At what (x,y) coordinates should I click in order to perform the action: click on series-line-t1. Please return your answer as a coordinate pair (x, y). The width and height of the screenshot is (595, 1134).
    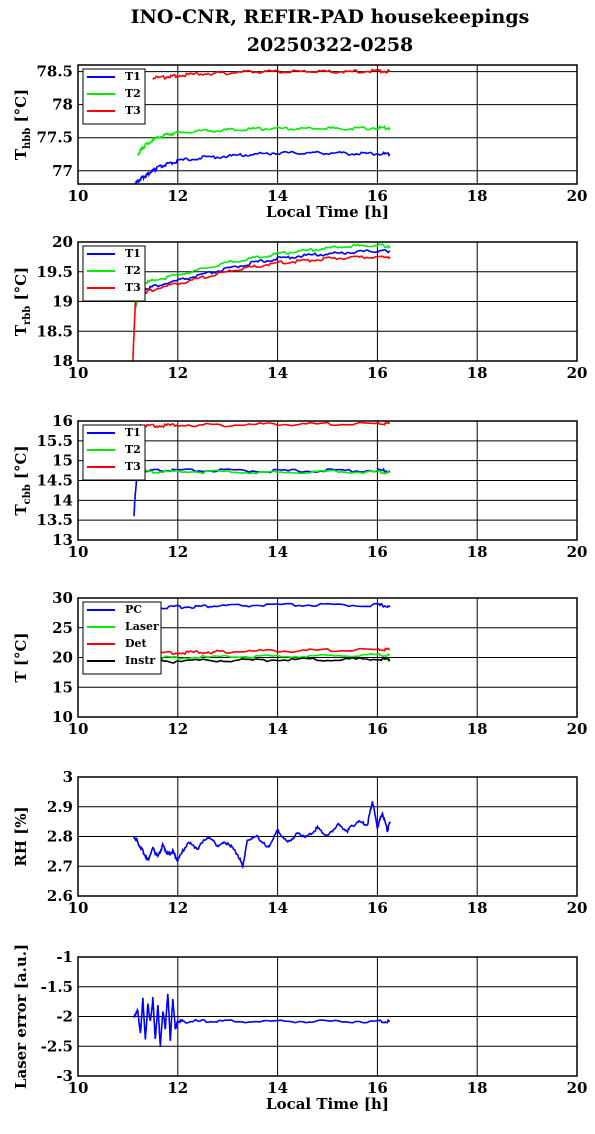
    Looking at the image, I should click on (262, 492).